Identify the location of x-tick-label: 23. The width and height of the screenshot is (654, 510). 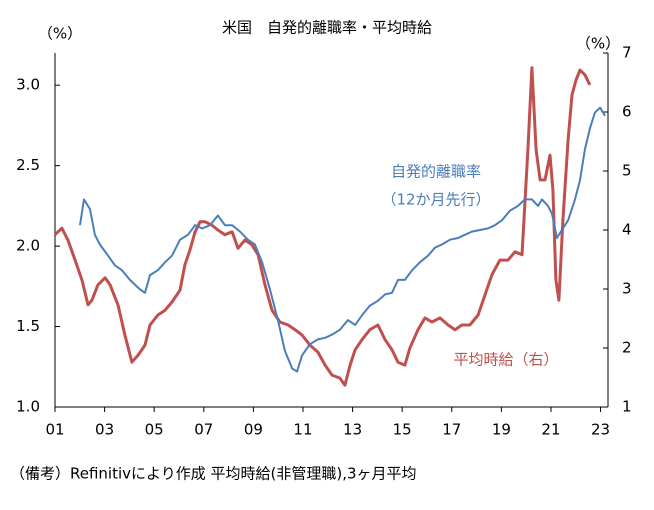
(600, 430).